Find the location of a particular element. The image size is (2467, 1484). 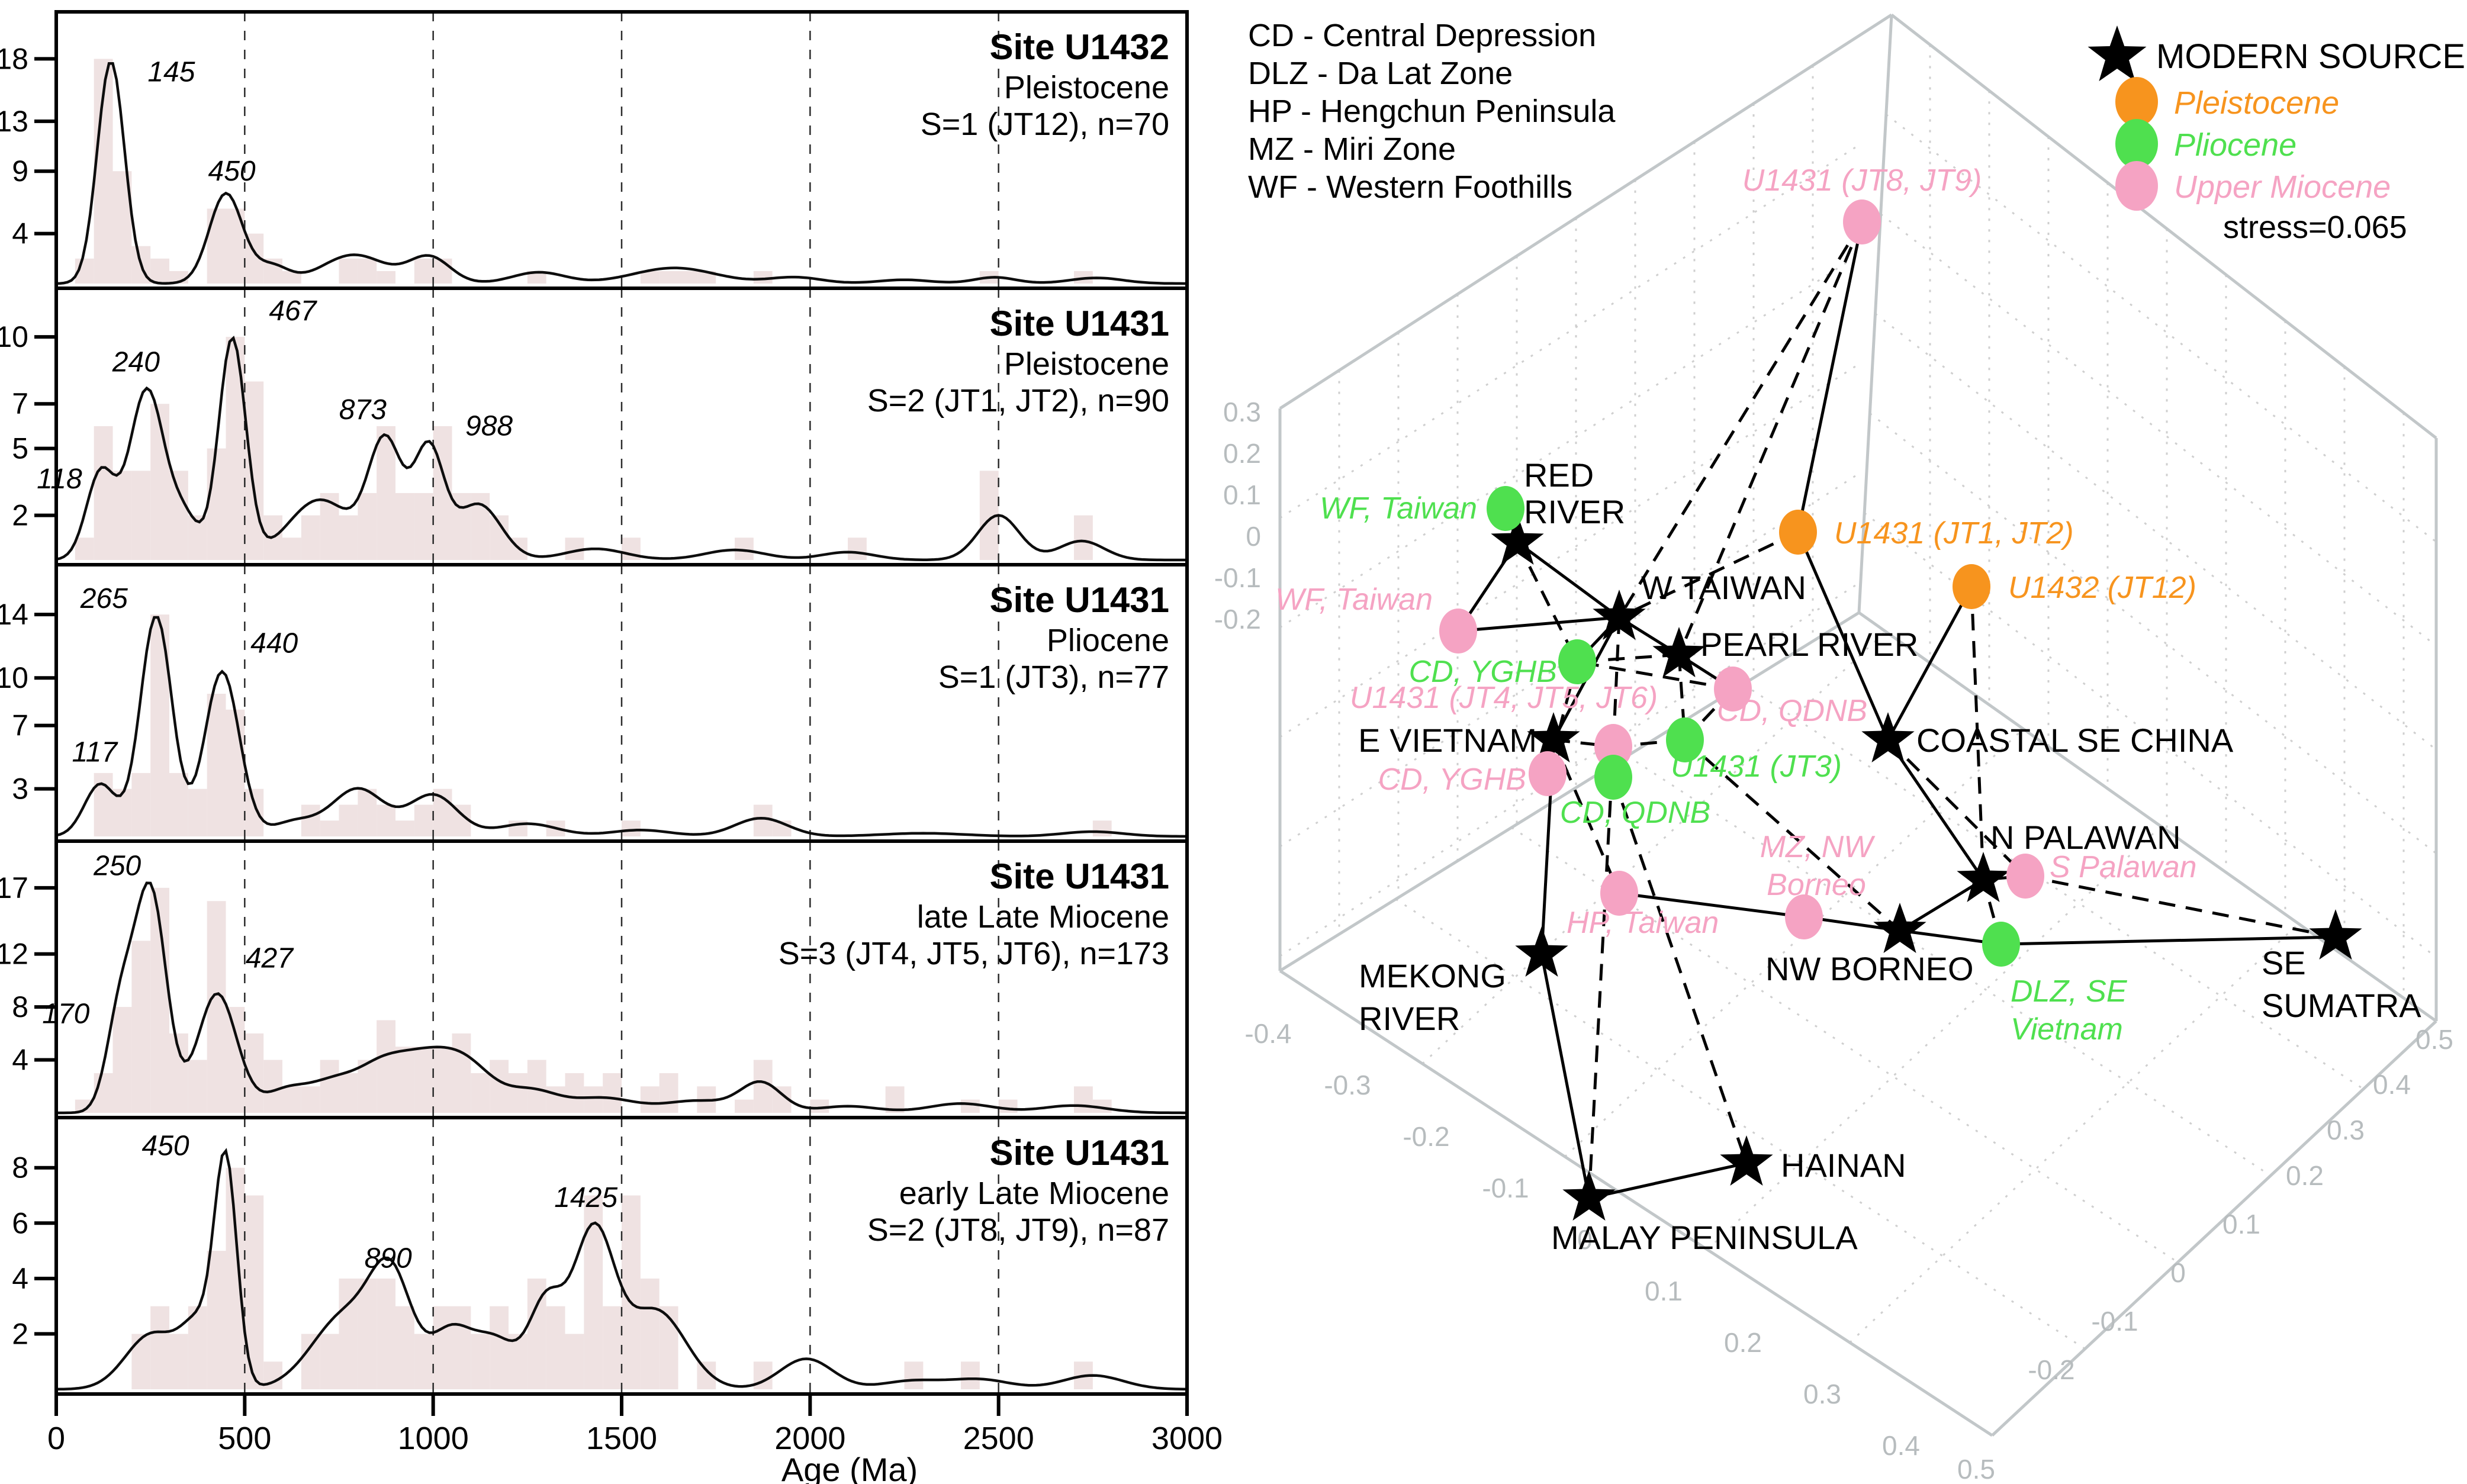

kde-curve is located at coordinates (621, 173).